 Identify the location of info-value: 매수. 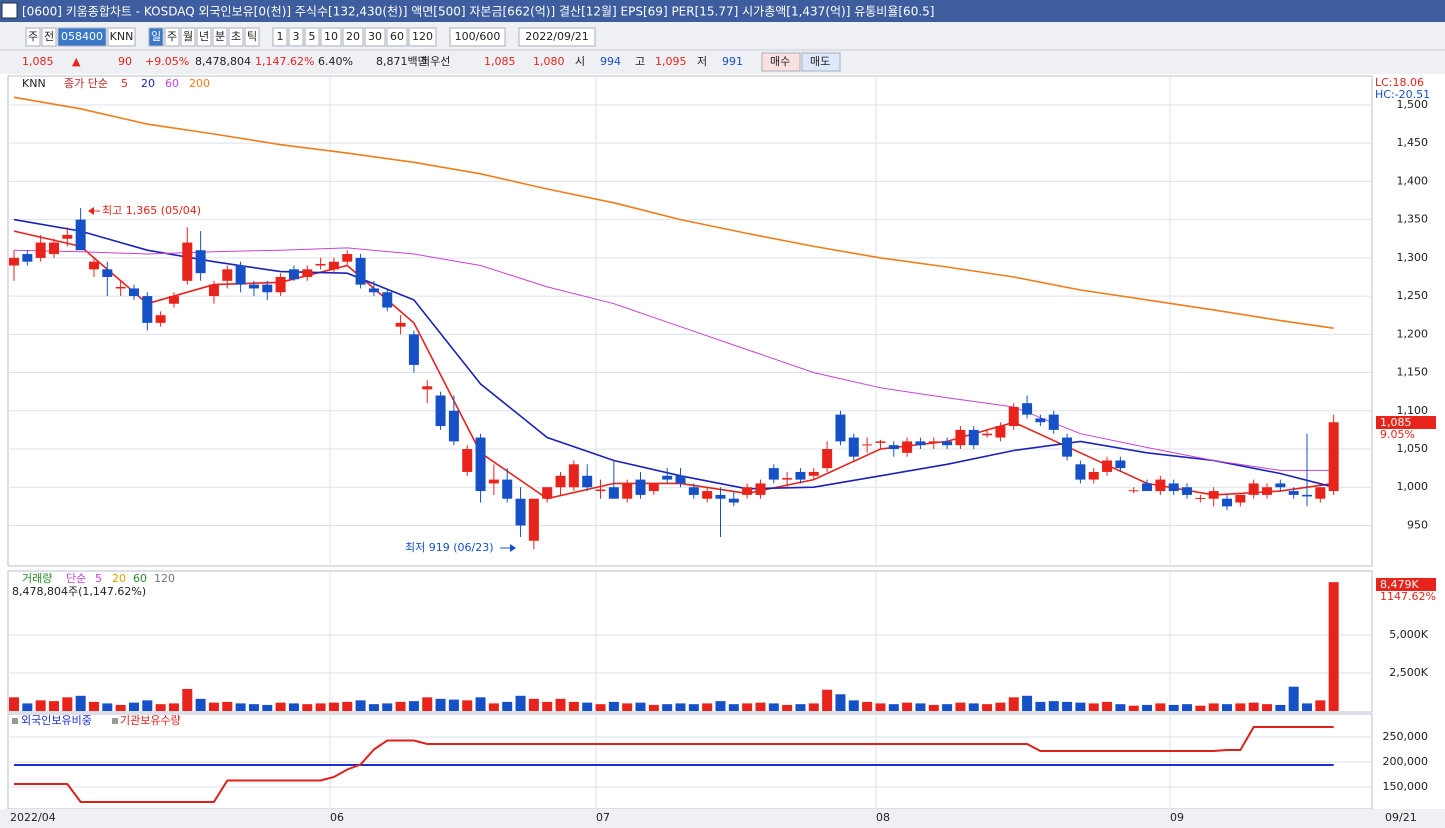
(780, 61).